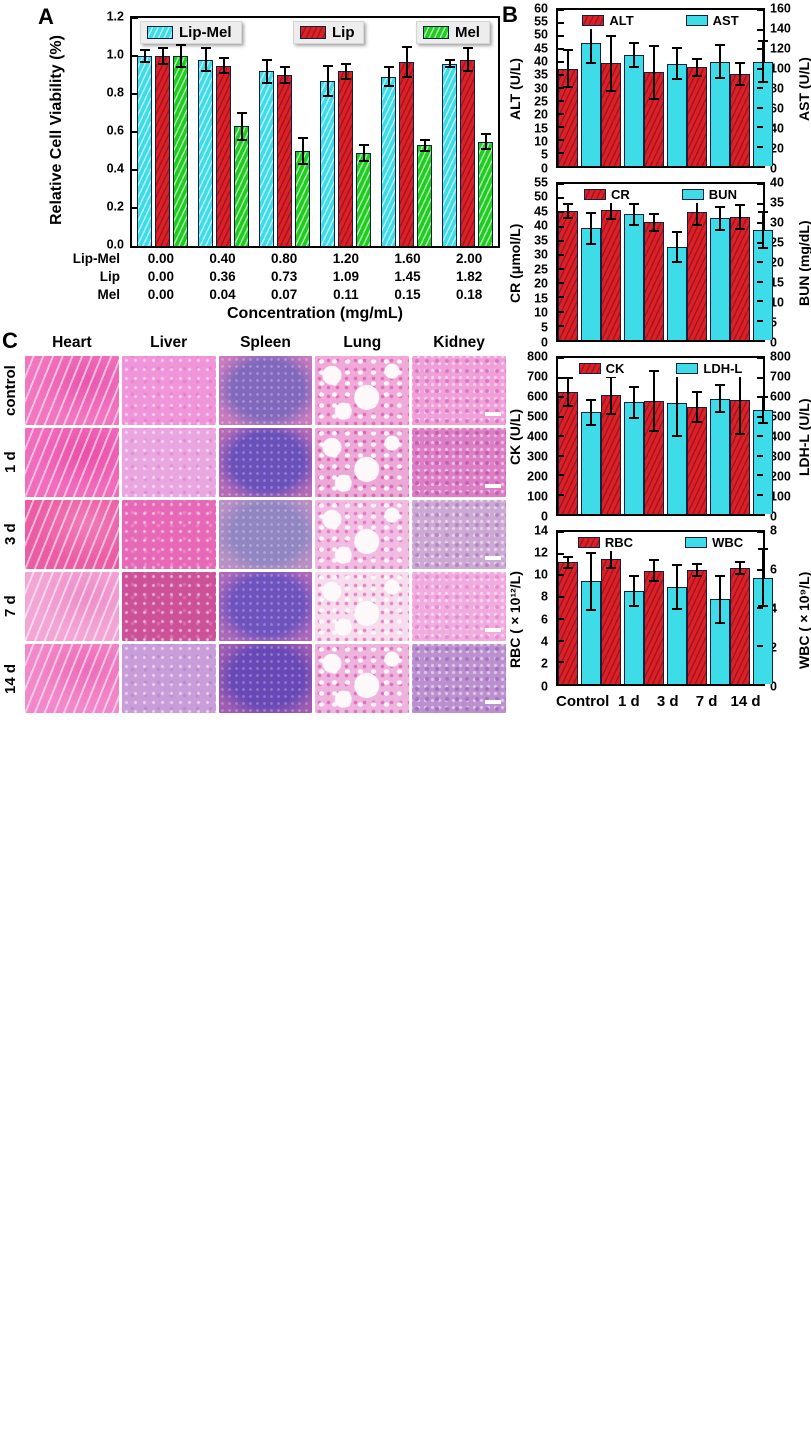  What do you see at coordinates (696, 542) in the screenshot?
I see `legend-swatch-wbc` at bounding box center [696, 542].